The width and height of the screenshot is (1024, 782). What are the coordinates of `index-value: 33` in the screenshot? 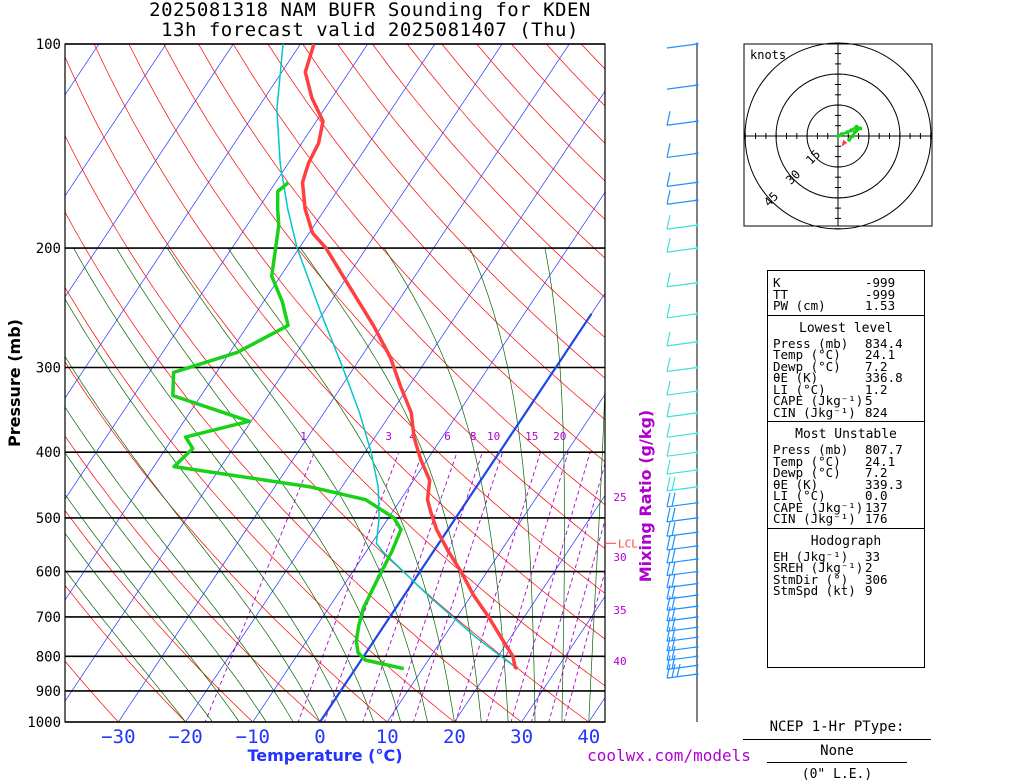 It's located at (892, 557).